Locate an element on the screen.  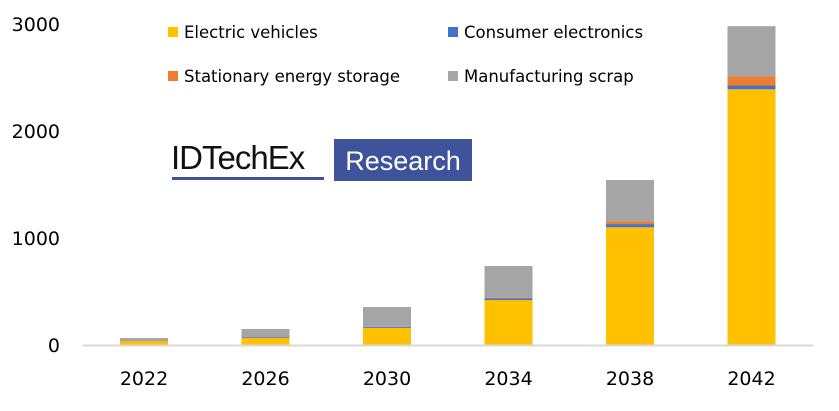
legend-item: Manufacturing scrap is located at coordinates (541, 76).